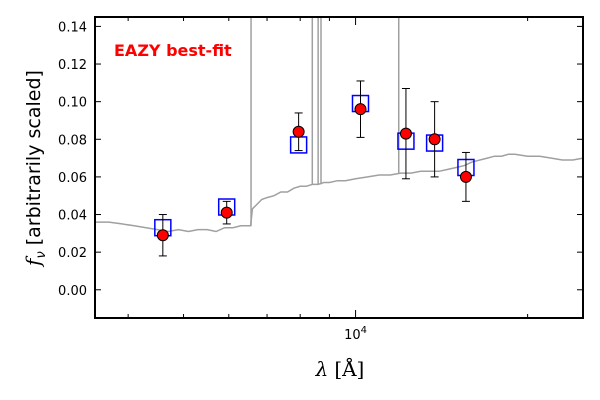 The width and height of the screenshot is (600, 400). I want to click on x-tick-label: 104, so click(355, 334).